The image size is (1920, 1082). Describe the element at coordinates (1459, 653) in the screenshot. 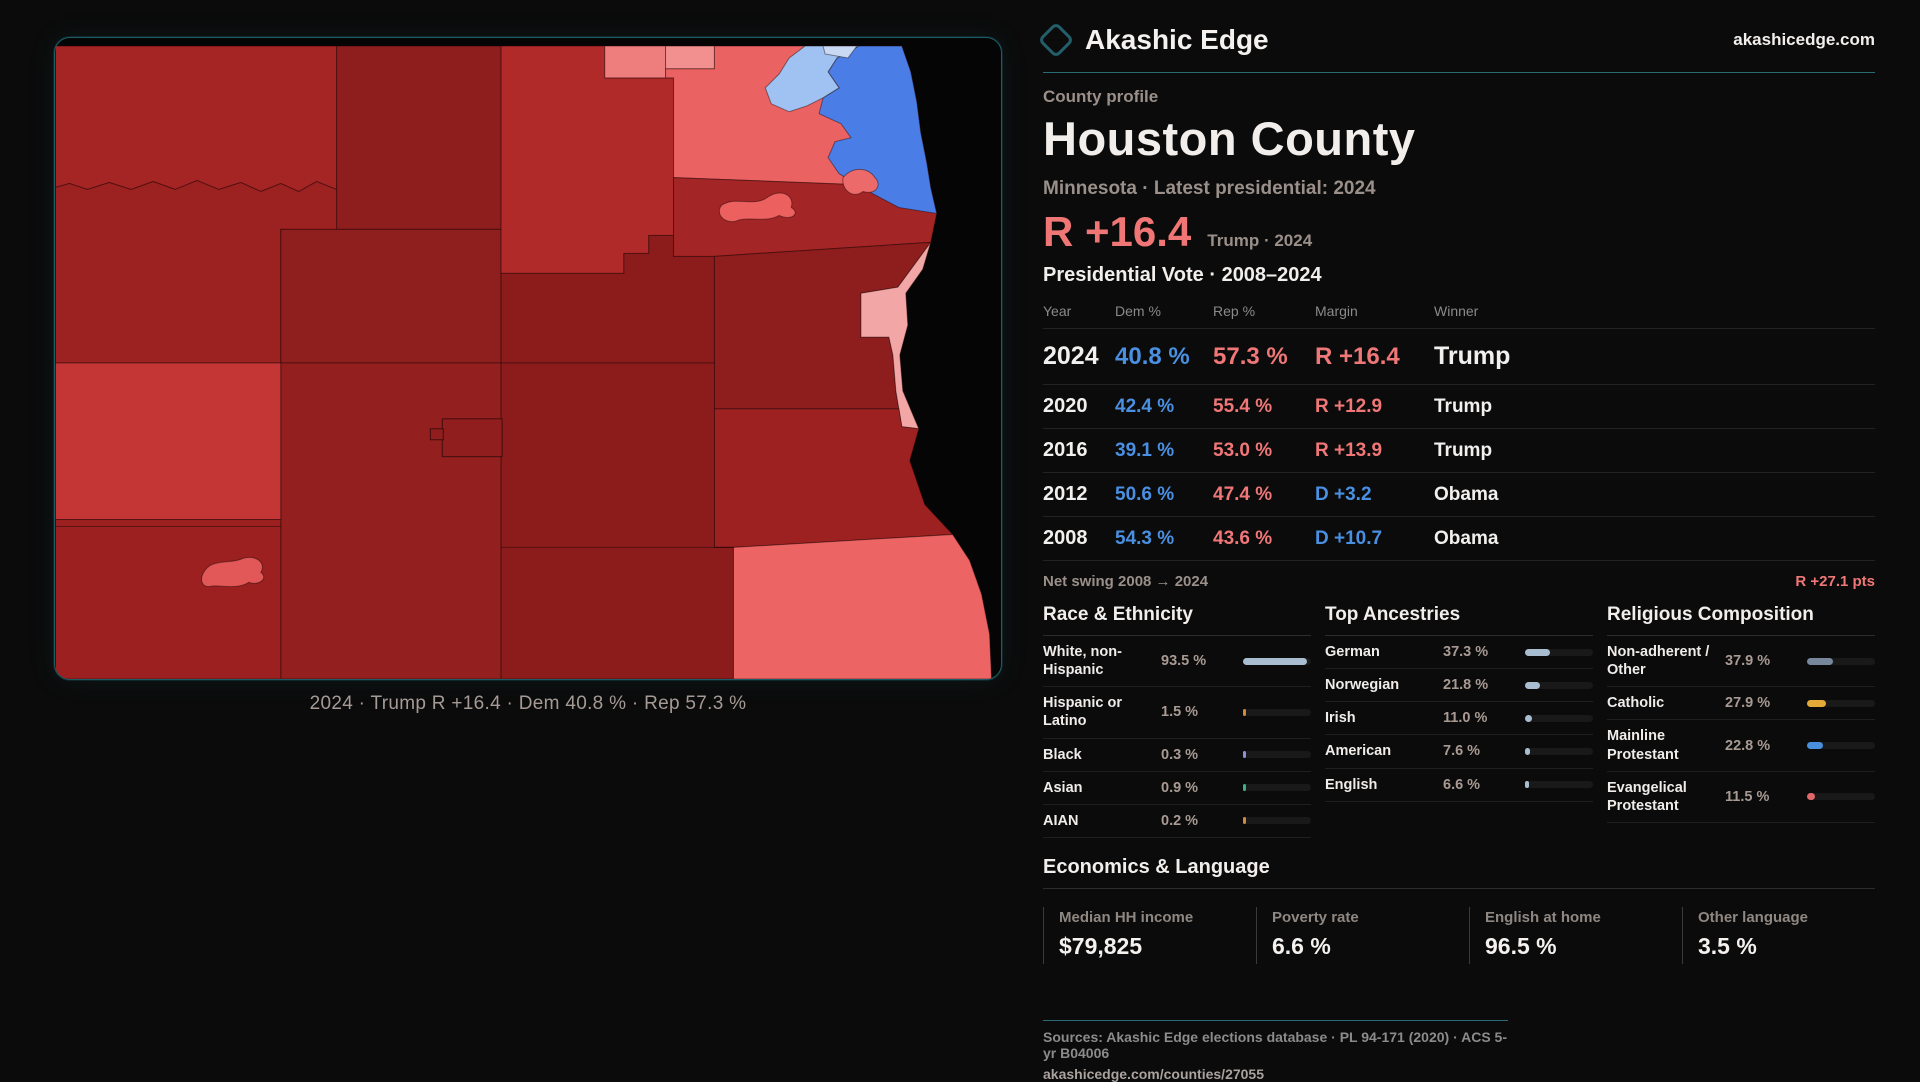

I see `demographic-row: German 37.3 %` at that location.